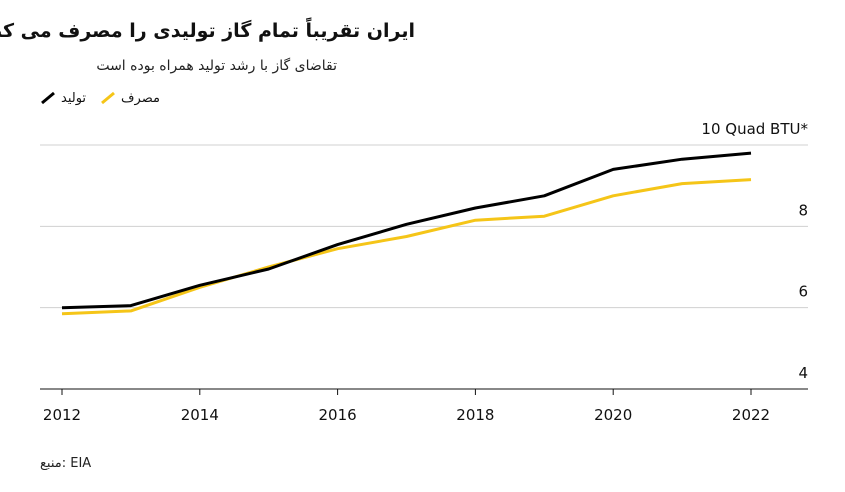 This screenshot has width=845, height=492. What do you see at coordinates (216, 66) in the screenshot?
I see `chart-subtitle: تقاضای گاز با رشد تولید همراه بوده است` at bounding box center [216, 66].